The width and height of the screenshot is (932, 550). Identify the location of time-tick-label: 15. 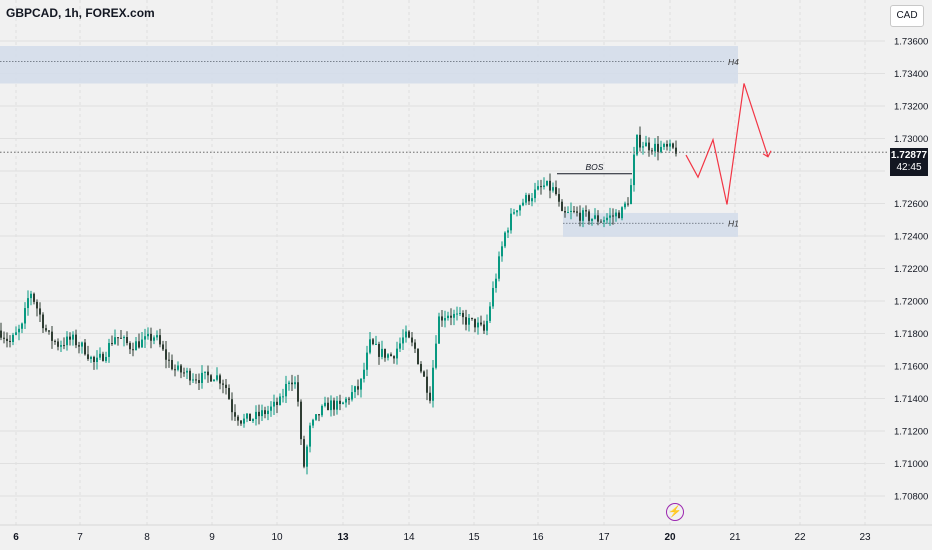
(474, 537).